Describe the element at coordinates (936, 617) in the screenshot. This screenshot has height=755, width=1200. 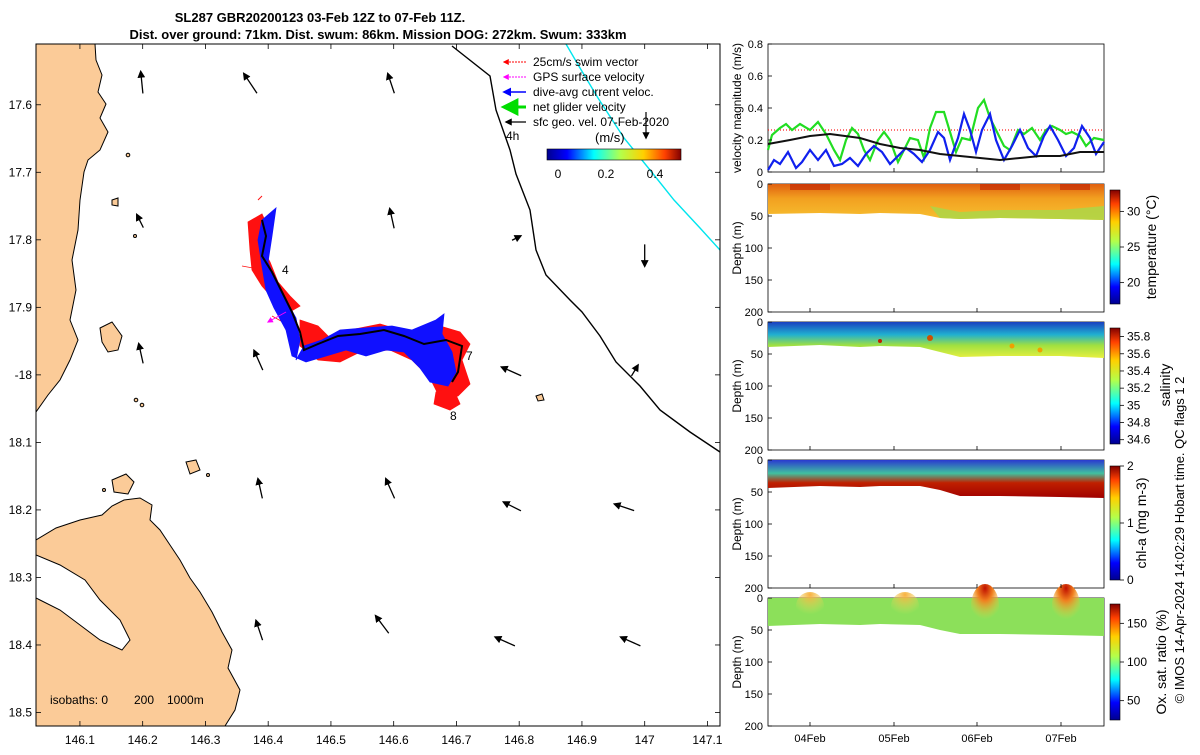
I see `oxygen-field` at that location.